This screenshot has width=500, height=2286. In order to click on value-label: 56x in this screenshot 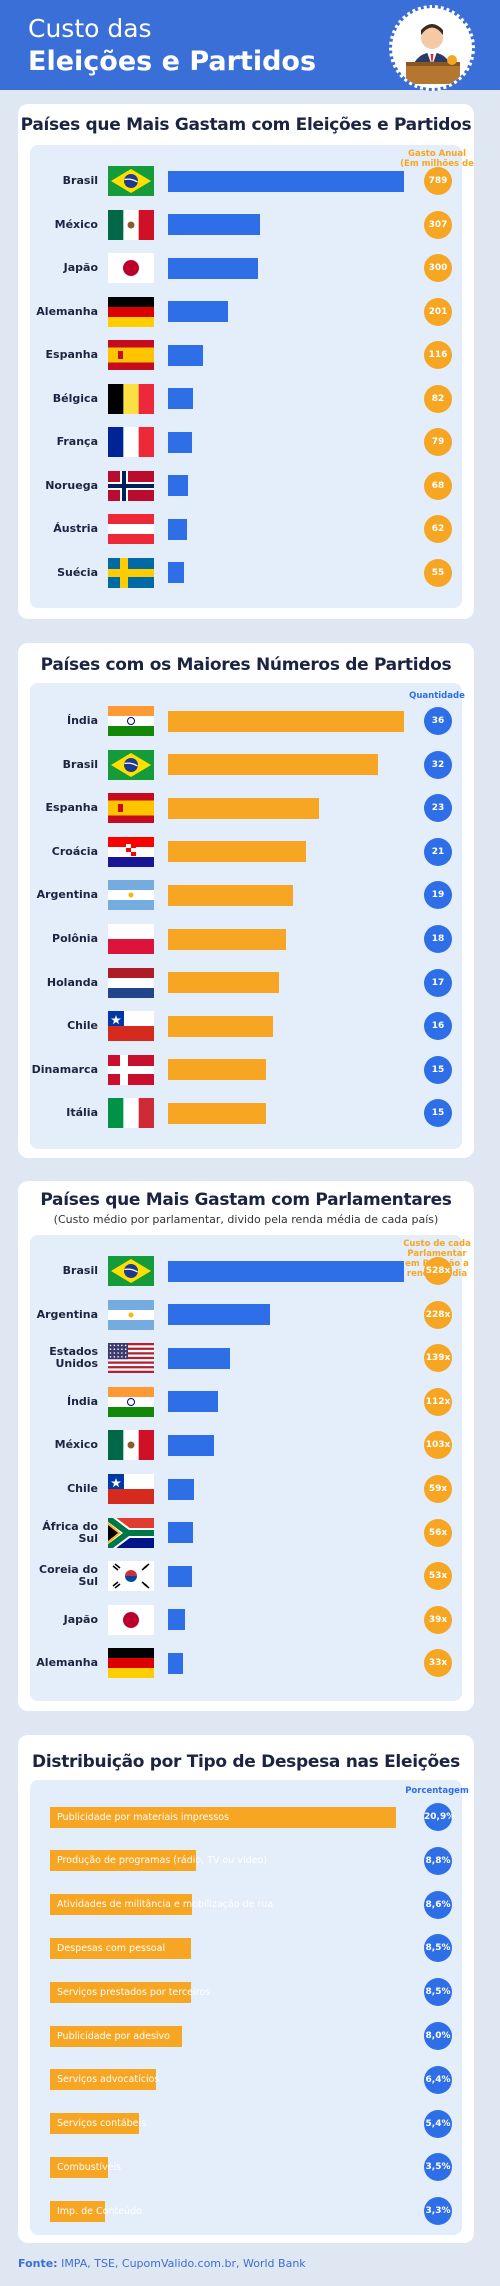, I will do `click(438, 1532)`.